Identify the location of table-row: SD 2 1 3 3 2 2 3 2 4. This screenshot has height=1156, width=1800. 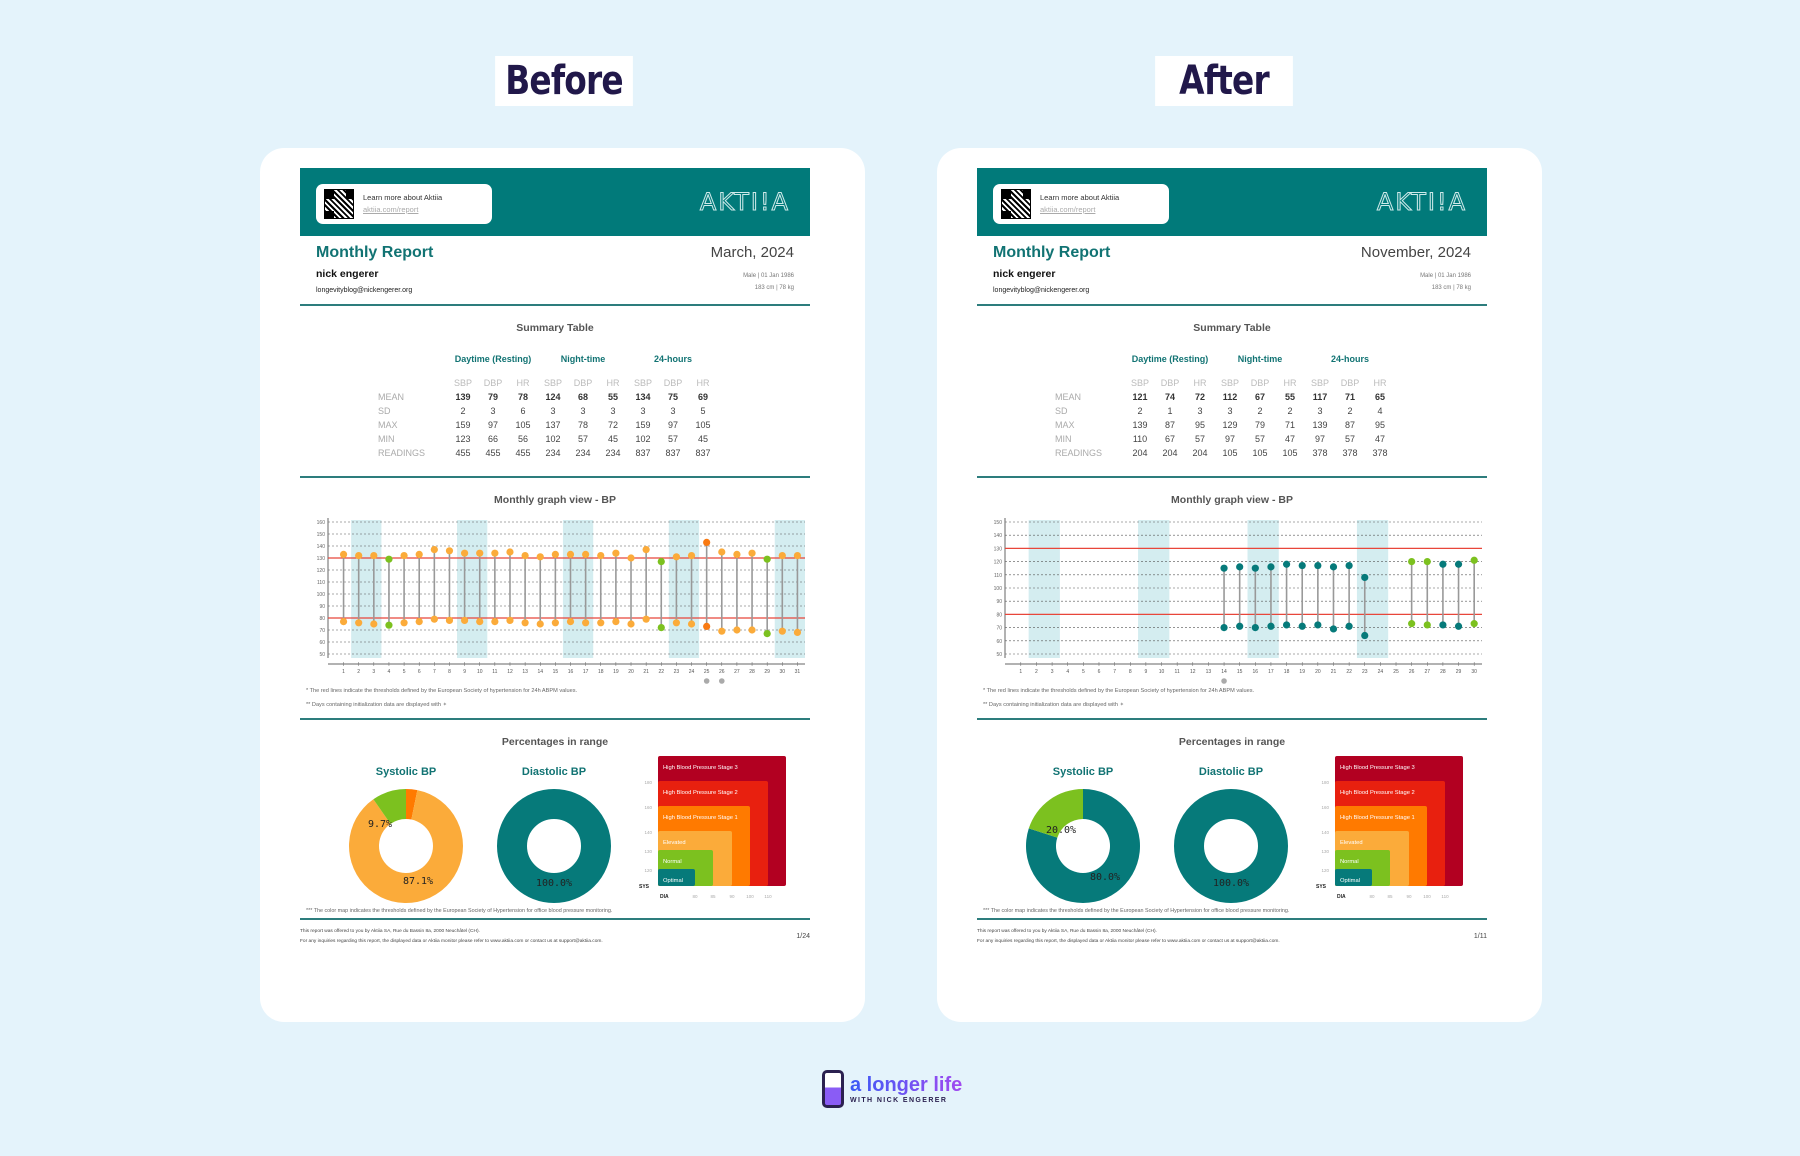
(1219, 411).